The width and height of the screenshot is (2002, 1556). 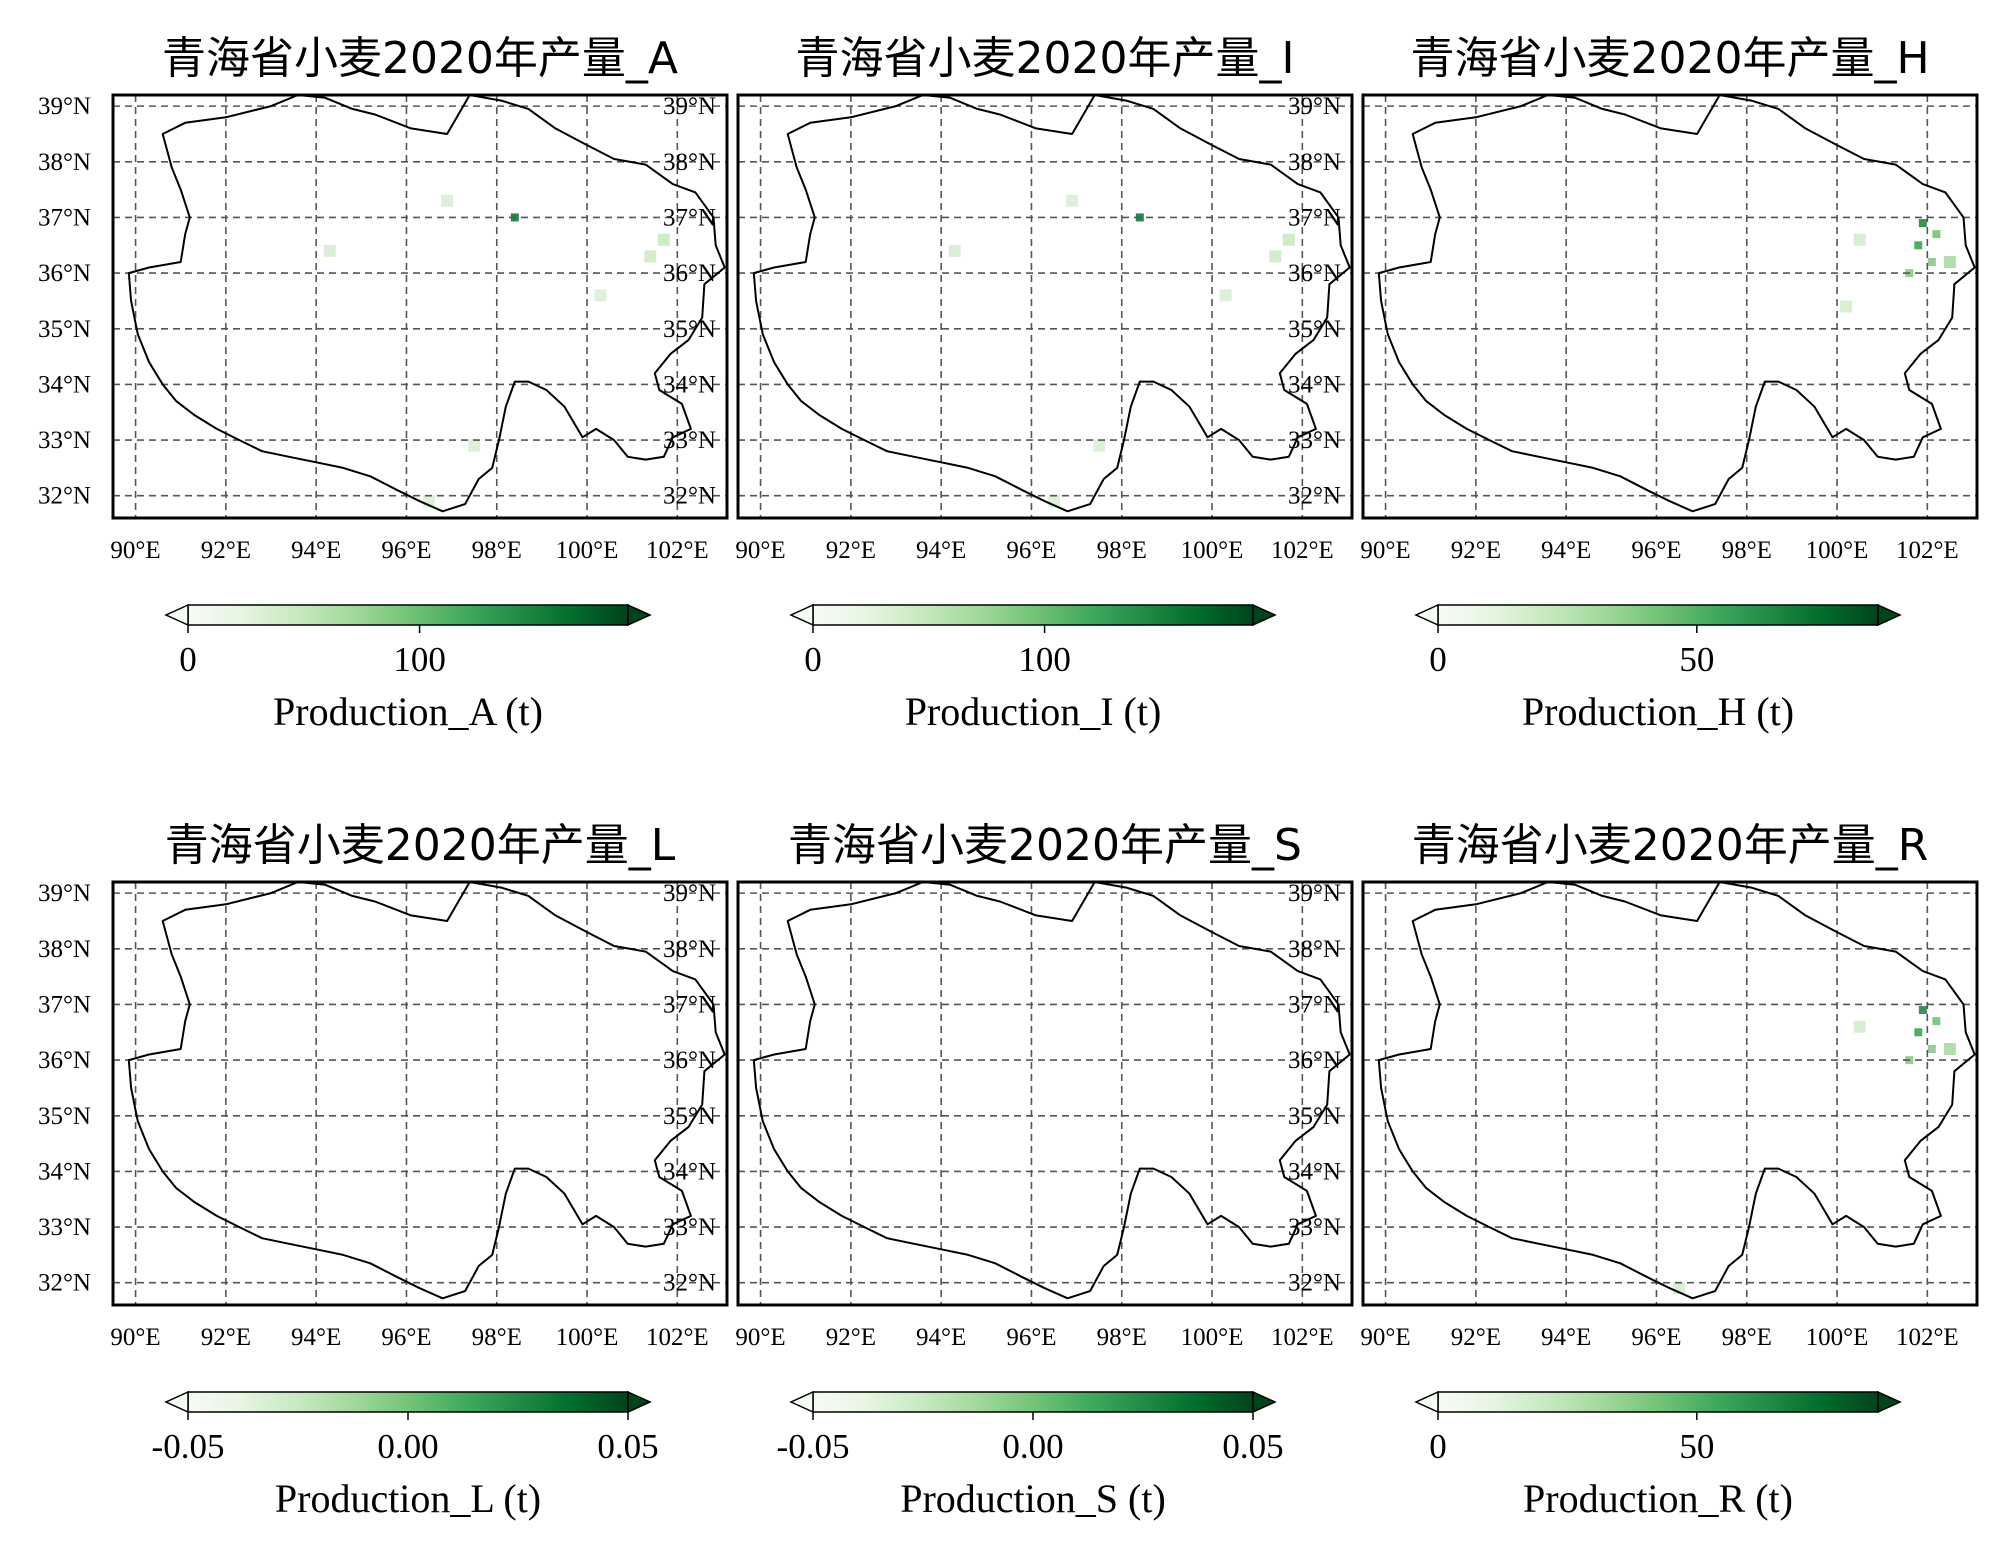 What do you see at coordinates (1051, 304) in the screenshot?
I see `province-border` at bounding box center [1051, 304].